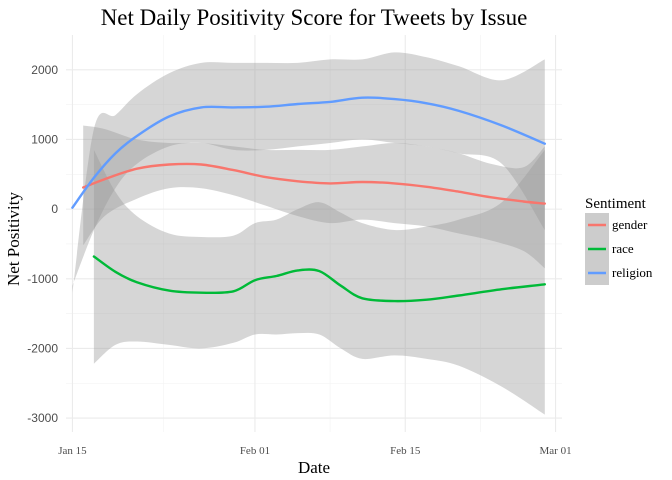 Image resolution: width=672 pixels, height=480 pixels. I want to click on x-tick-label: Mar 01, so click(556, 451).